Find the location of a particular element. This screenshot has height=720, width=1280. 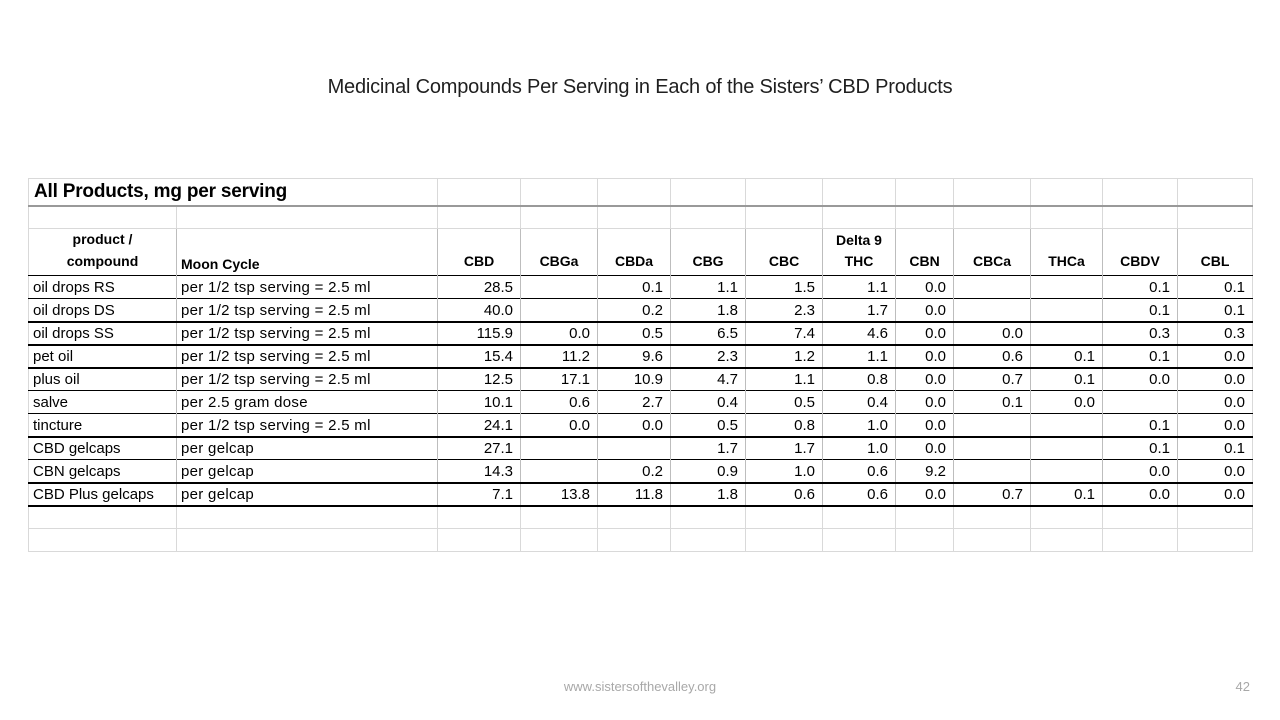

value-cell: 14.3 is located at coordinates (479, 471).